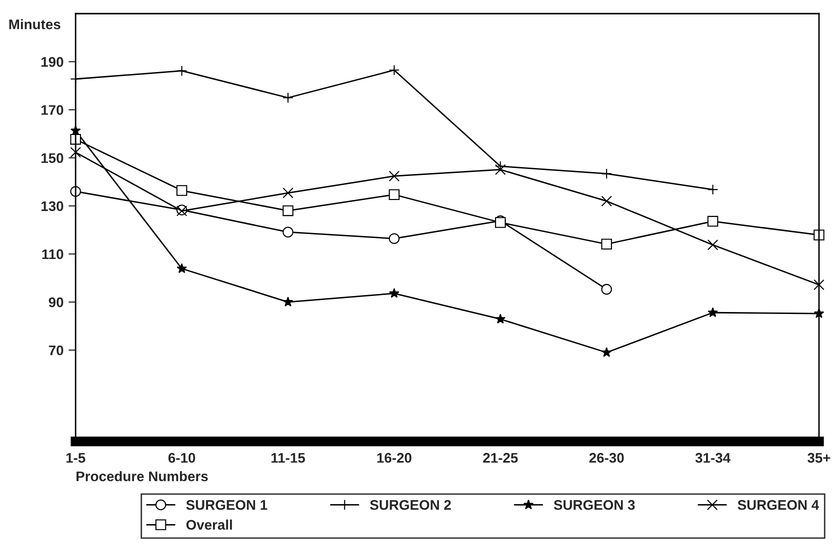 The image size is (840, 545). Describe the element at coordinates (779, 505) in the screenshot. I see `legend-label: SURGEON 4` at that location.